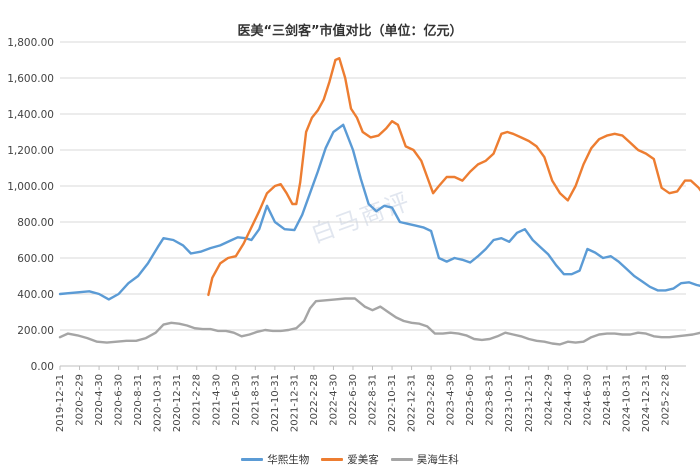 The width and height of the screenshot is (700, 476). Describe the element at coordinates (529, 403) in the screenshot. I see `x-tick-label: 2023-12-31` at that location.